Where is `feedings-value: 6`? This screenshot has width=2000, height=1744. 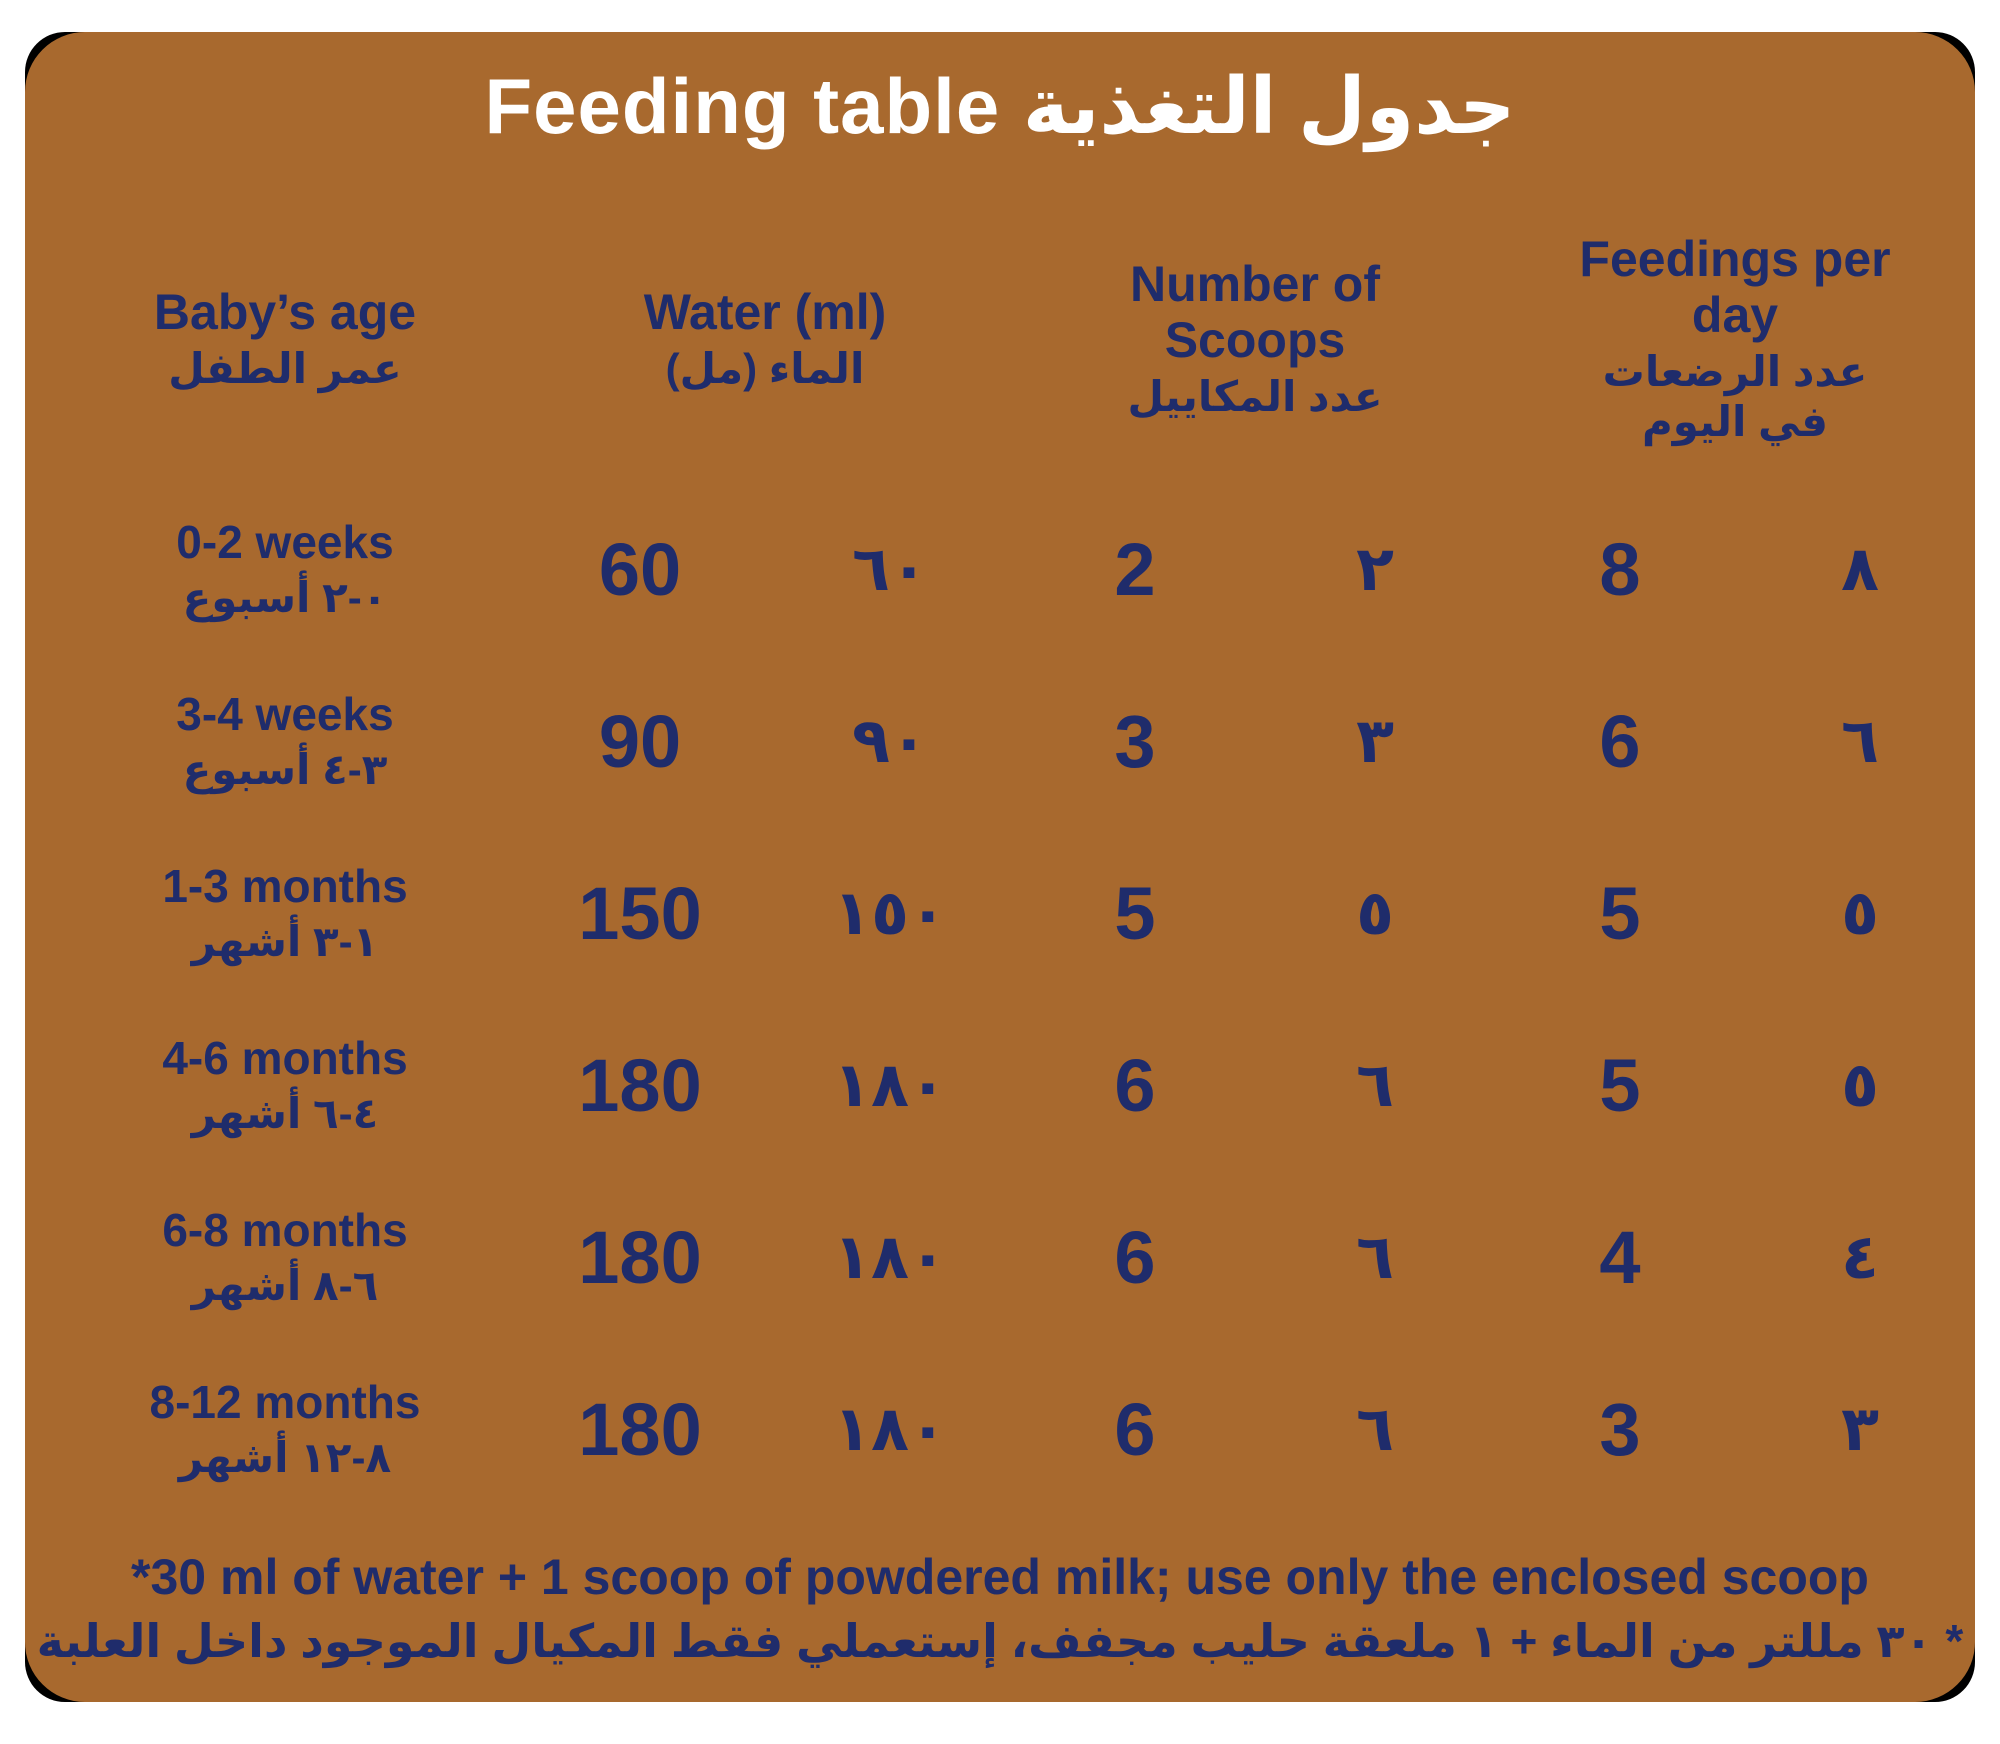
feedings-value: 6 is located at coordinates (1620, 741).